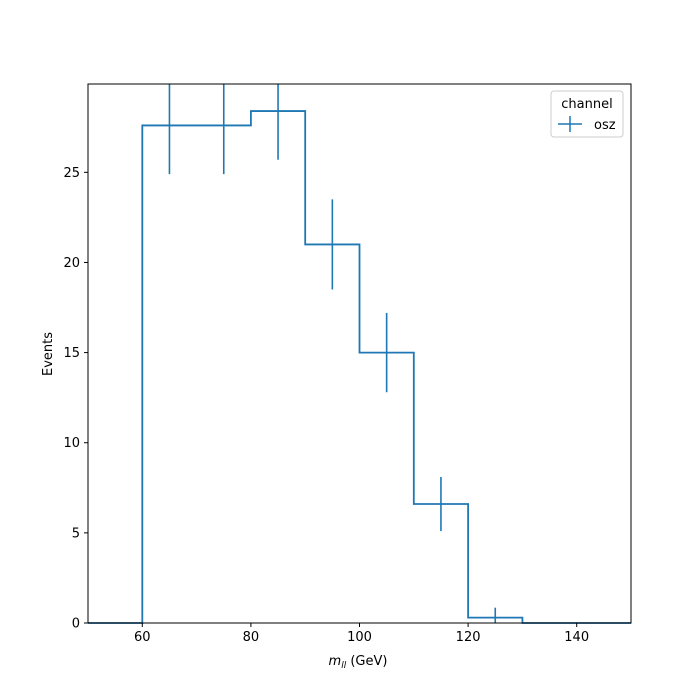  What do you see at coordinates (251, 637) in the screenshot?
I see `x-tick-label: 80` at bounding box center [251, 637].